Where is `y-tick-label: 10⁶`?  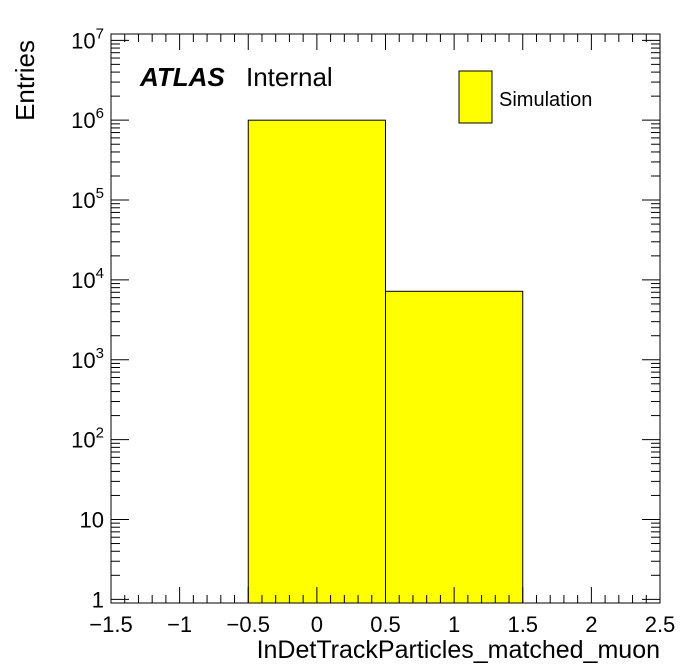 y-tick-label: 10⁶ is located at coordinates (87, 119).